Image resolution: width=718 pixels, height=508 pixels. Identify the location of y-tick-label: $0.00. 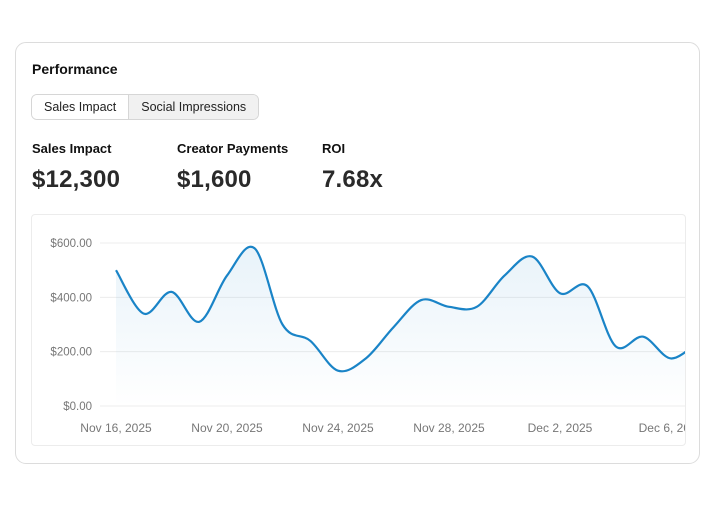
(77, 407).